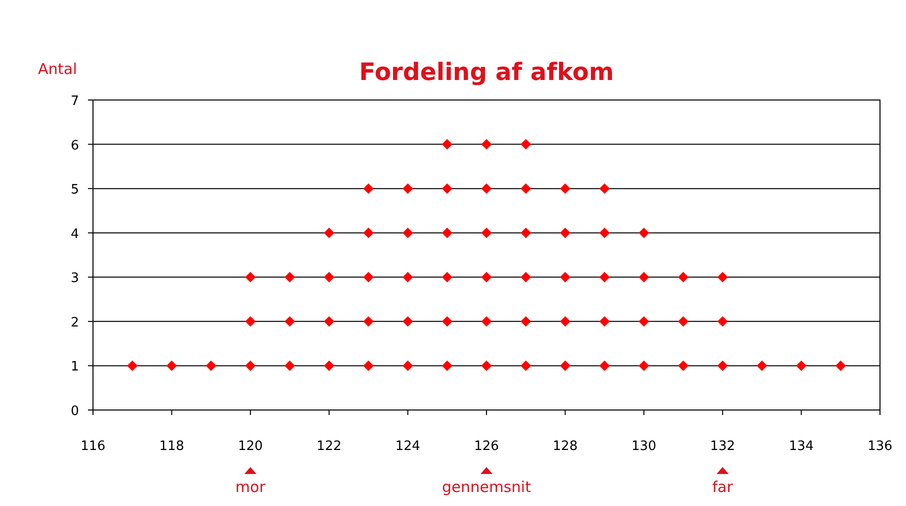 The width and height of the screenshot is (906, 506). Describe the element at coordinates (643, 446) in the screenshot. I see `x-tick-label: 130` at that location.